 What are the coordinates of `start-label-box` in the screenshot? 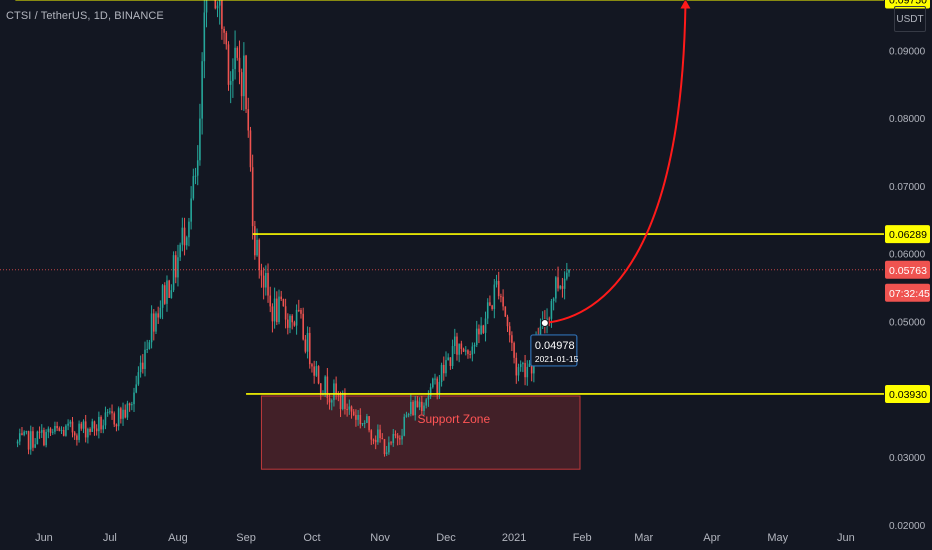 It's located at (554, 350).